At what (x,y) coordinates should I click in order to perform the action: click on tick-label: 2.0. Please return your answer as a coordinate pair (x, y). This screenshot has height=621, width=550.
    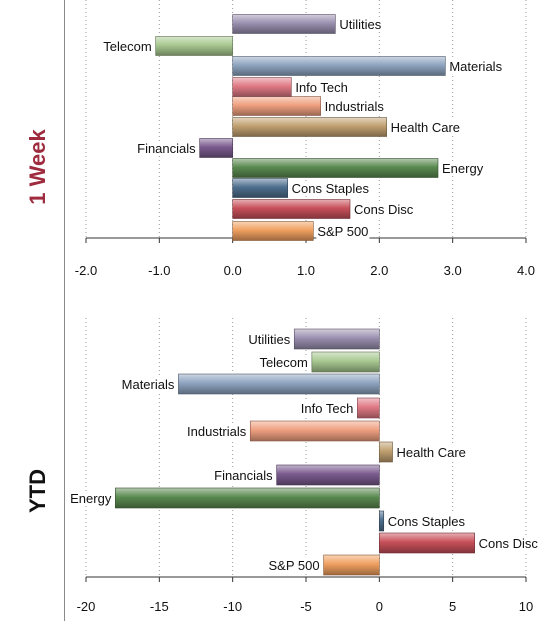
    Looking at the image, I should click on (379, 270).